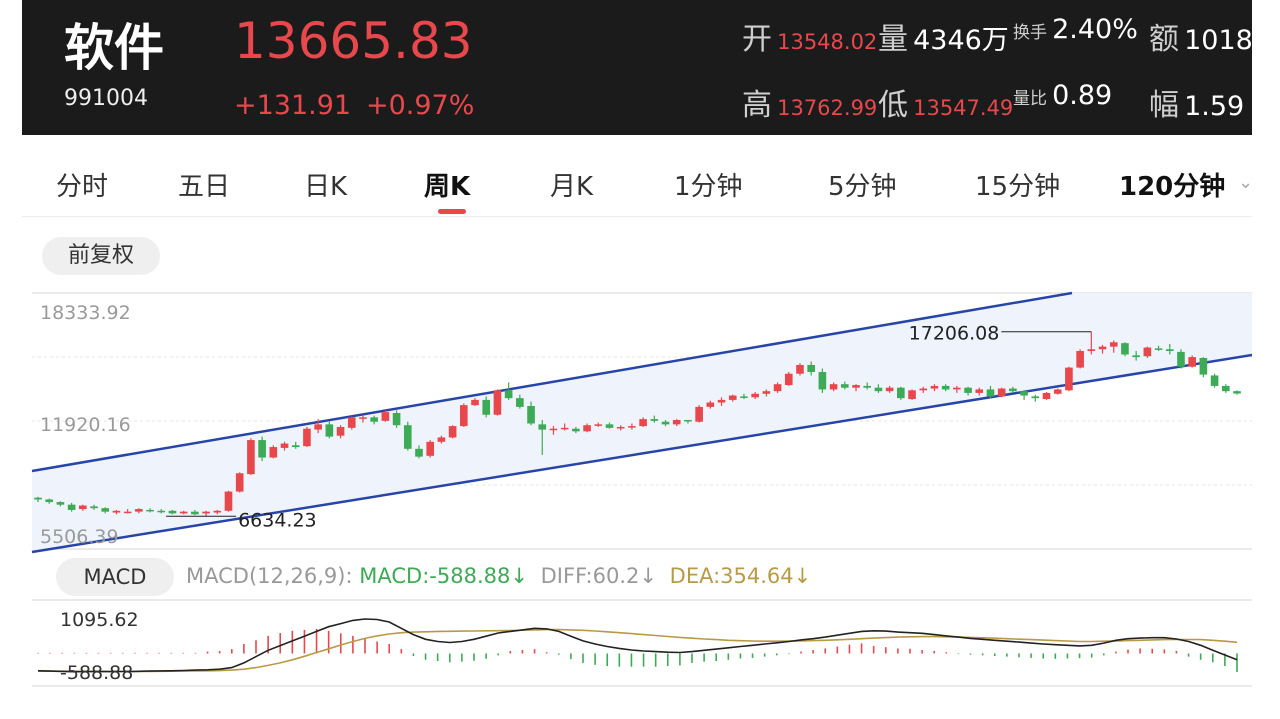 This screenshot has width=1280, height=719. Describe the element at coordinates (809, 102) in the screenshot. I see `high-stat: 高 13762.99` at that location.